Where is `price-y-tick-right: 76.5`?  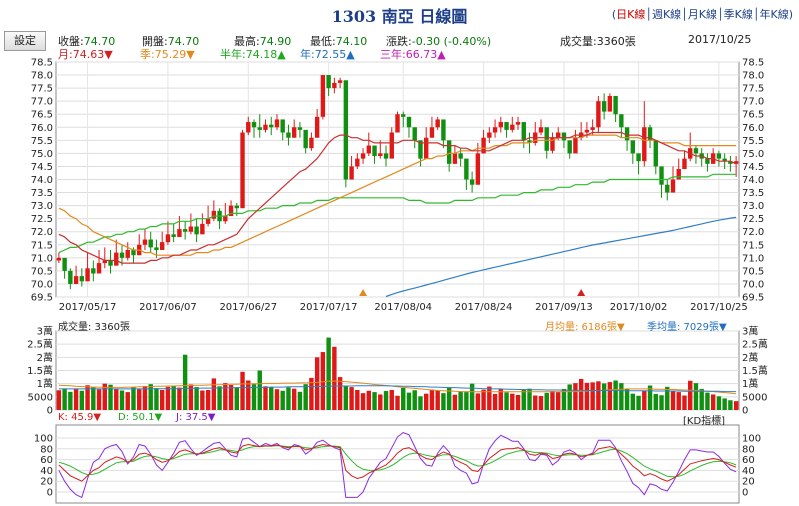 price-y-tick-right: 76.5 is located at coordinates (753, 115).